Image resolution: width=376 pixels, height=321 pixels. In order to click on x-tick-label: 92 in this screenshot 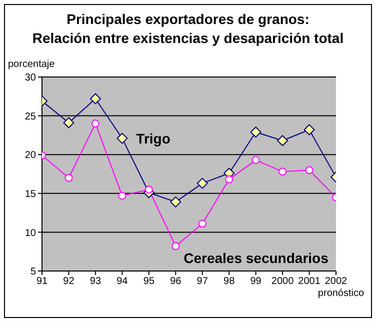, I will do `click(69, 282)`.